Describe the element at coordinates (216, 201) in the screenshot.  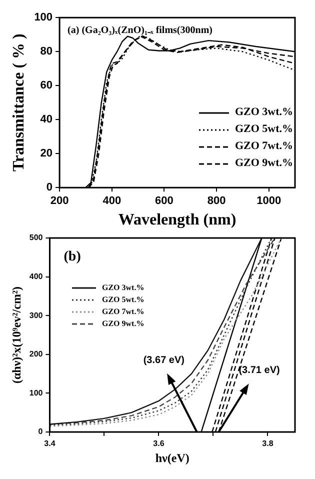
I see `x-tick-label: 800` at that location.